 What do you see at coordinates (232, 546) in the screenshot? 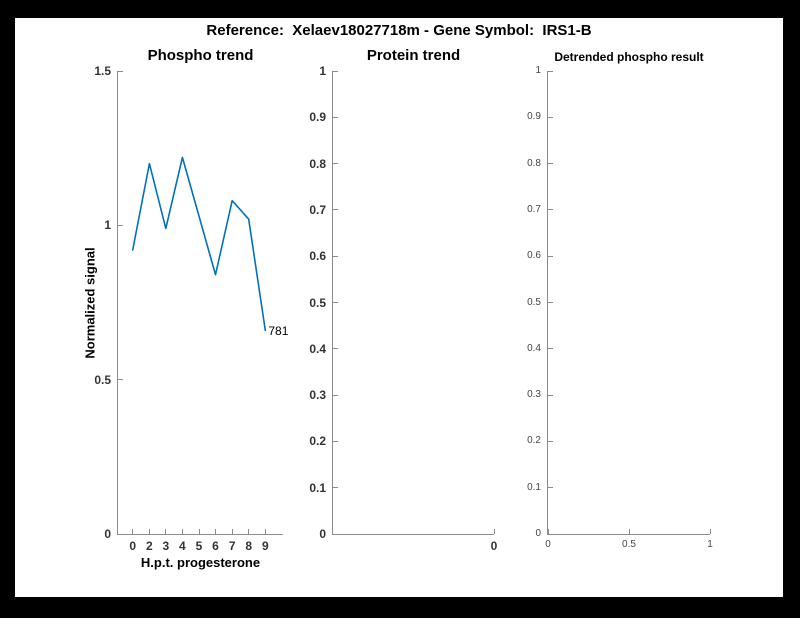
I see `x-tick-label: 7` at bounding box center [232, 546].